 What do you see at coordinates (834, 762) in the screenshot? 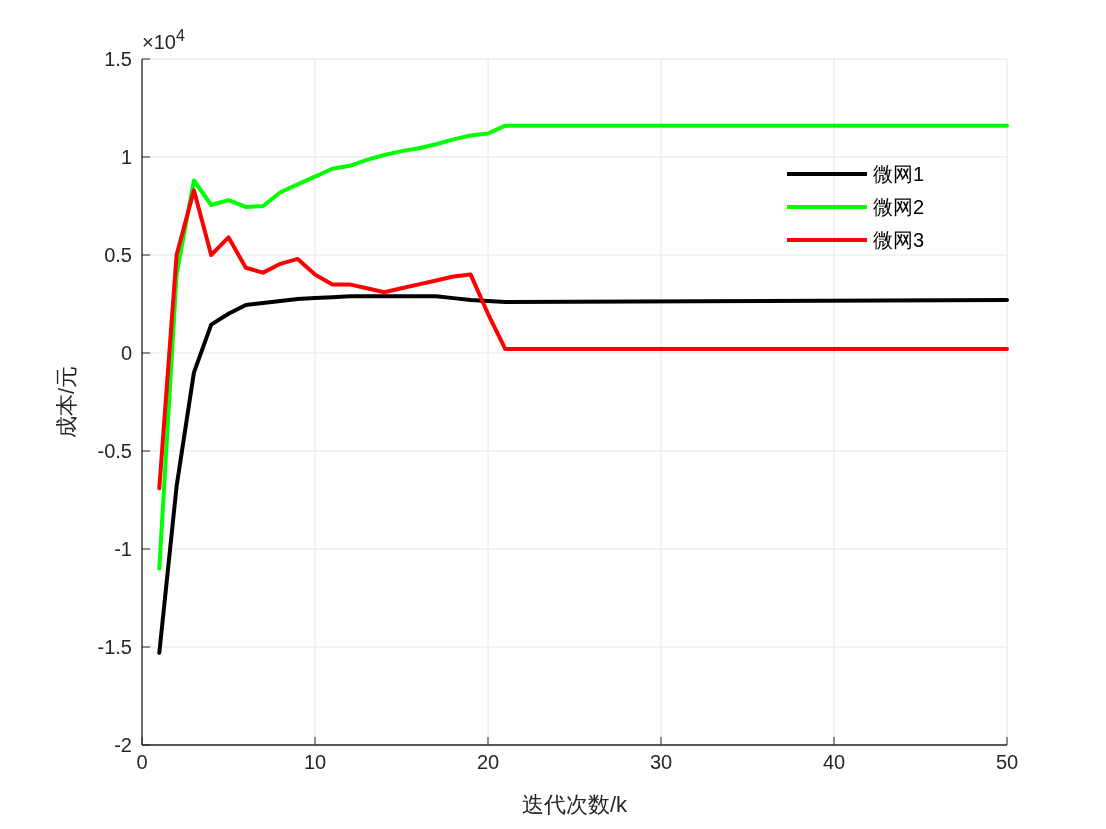
I see `x-tick-label: 40` at bounding box center [834, 762].